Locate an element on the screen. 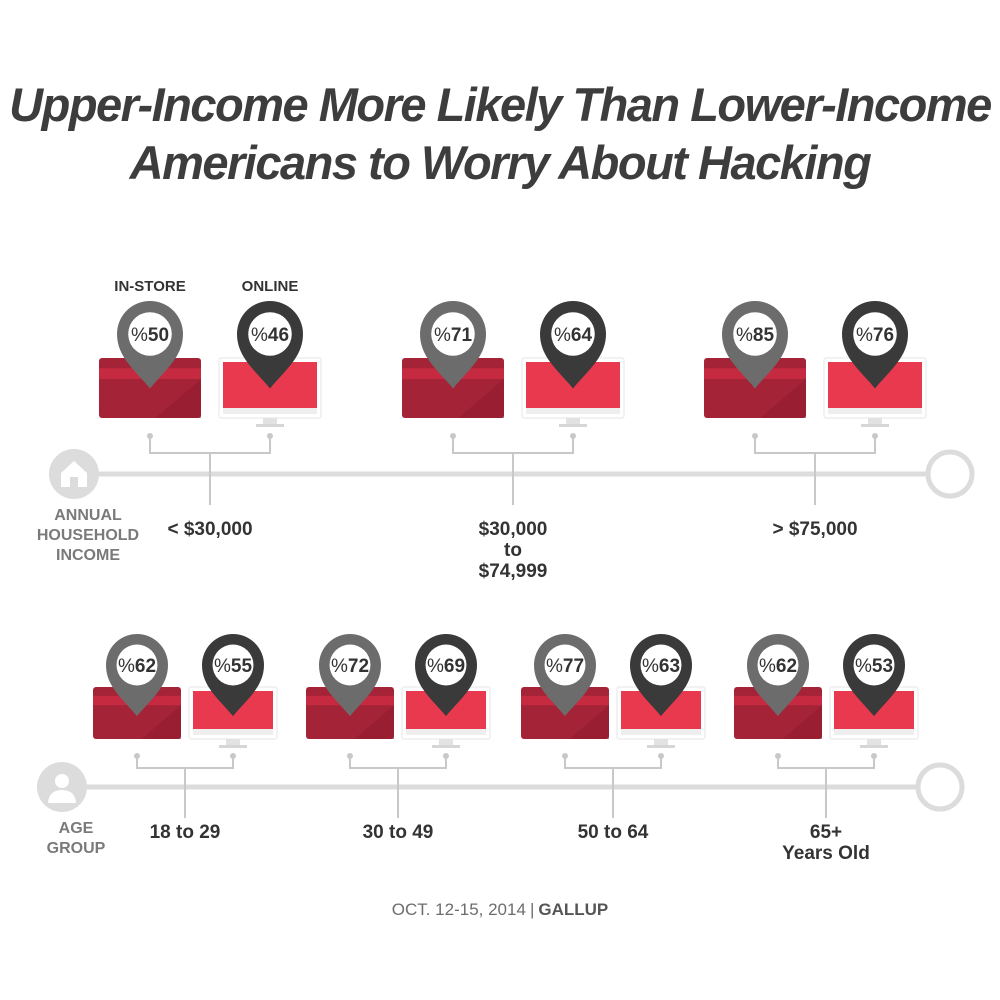 This screenshot has width=1000, height=1000. category-label: $74,999 is located at coordinates (513, 571).